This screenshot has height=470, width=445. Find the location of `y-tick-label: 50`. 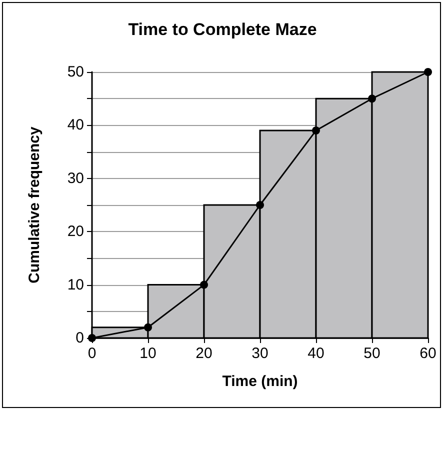

y-tick-label: 50 is located at coordinates (75, 72).